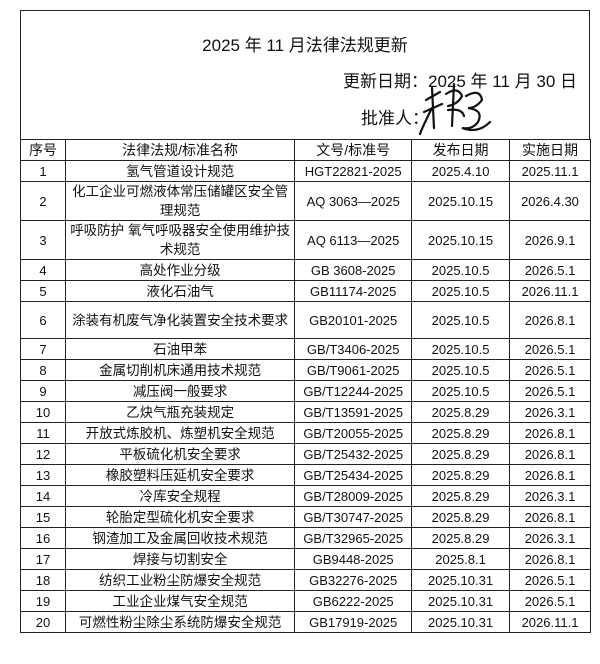 This screenshot has width=600, height=664. Describe the element at coordinates (353, 538) in the screenshot. I see `standard-number: GB/T32965-2025` at that location.